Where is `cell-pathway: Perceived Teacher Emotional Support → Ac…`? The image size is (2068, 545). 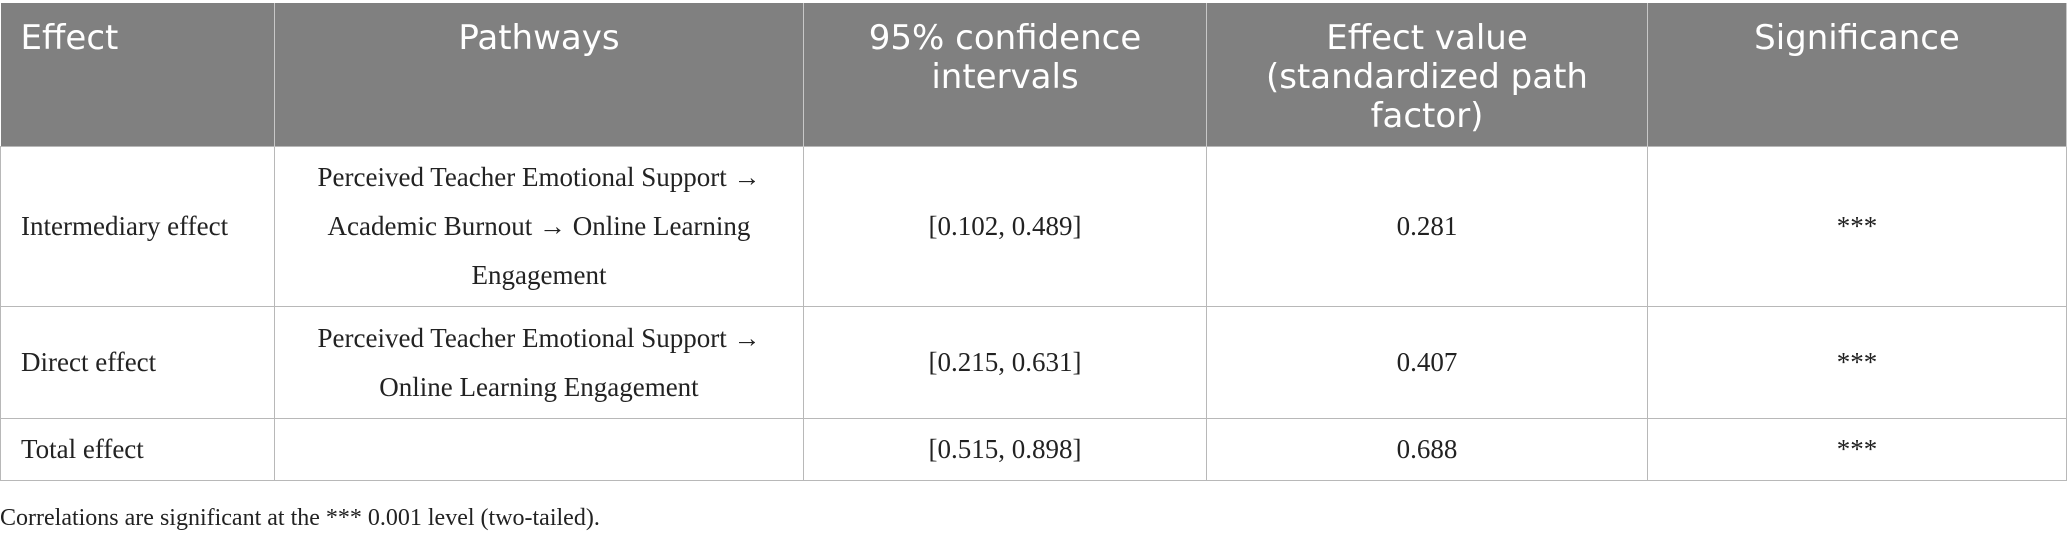
cell-pathway: Perceived Teacher Emotional Support → Ac… is located at coordinates (539, 226).